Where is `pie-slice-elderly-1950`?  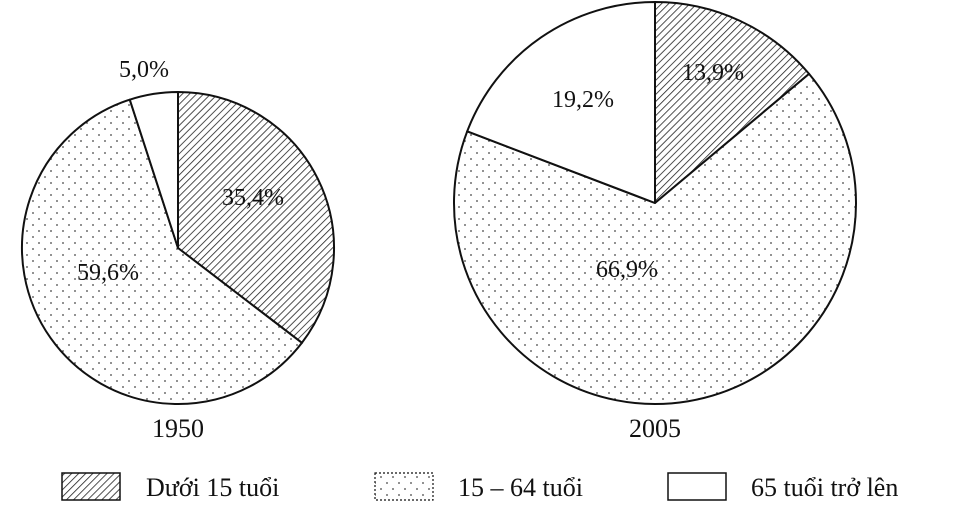
pie-slice-elderly-1950 is located at coordinates (153, 170).